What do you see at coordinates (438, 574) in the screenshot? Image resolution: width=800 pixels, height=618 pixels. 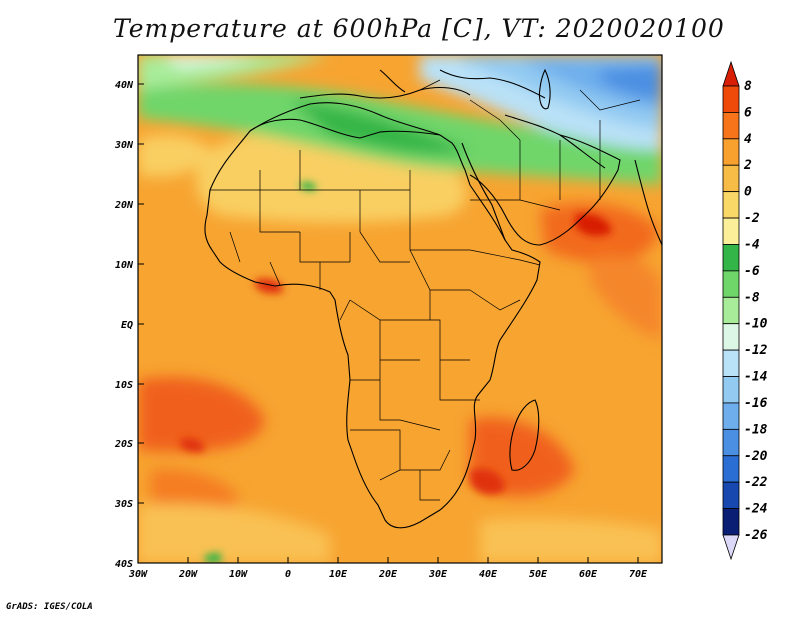 I see `lon-label: 30E` at bounding box center [438, 574].